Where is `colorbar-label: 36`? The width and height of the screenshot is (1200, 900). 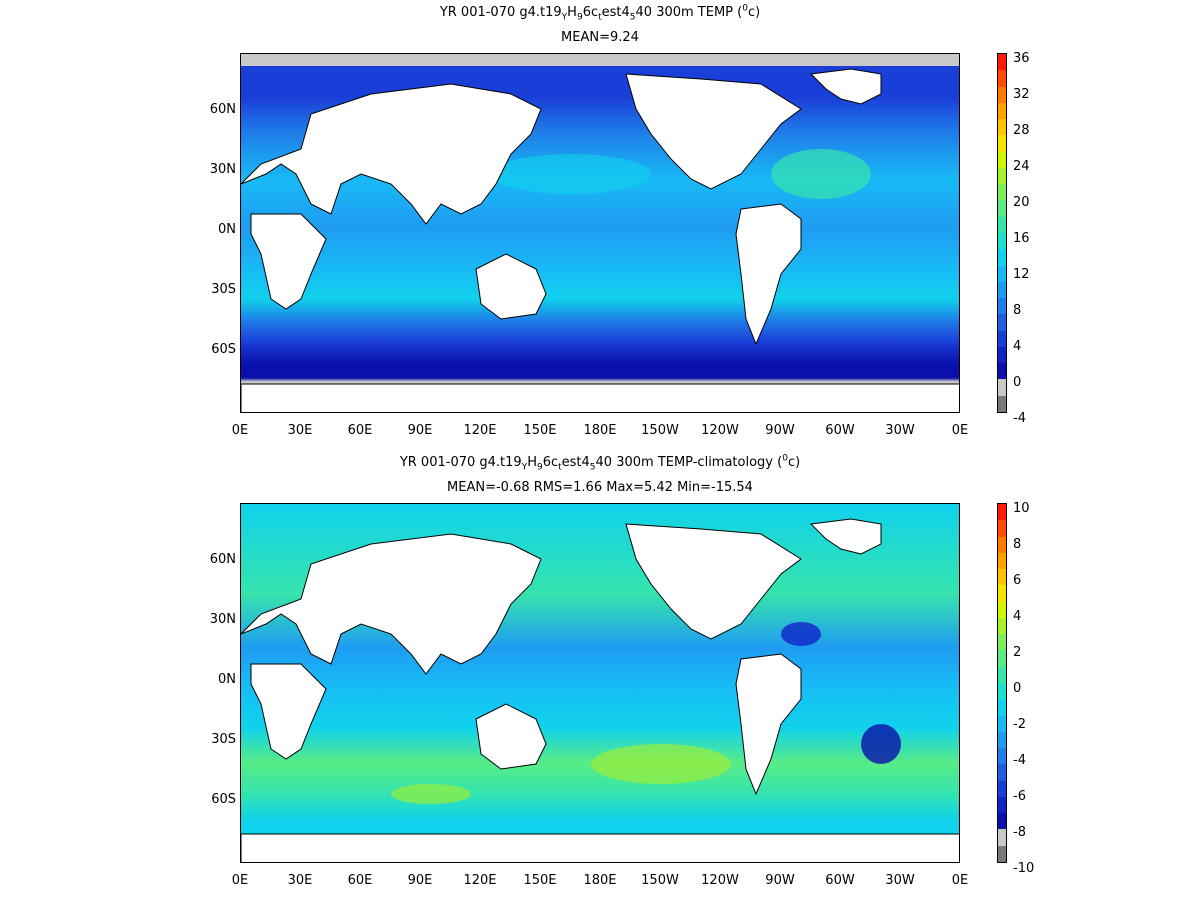
colorbar-label: 36 is located at coordinates (1021, 58).